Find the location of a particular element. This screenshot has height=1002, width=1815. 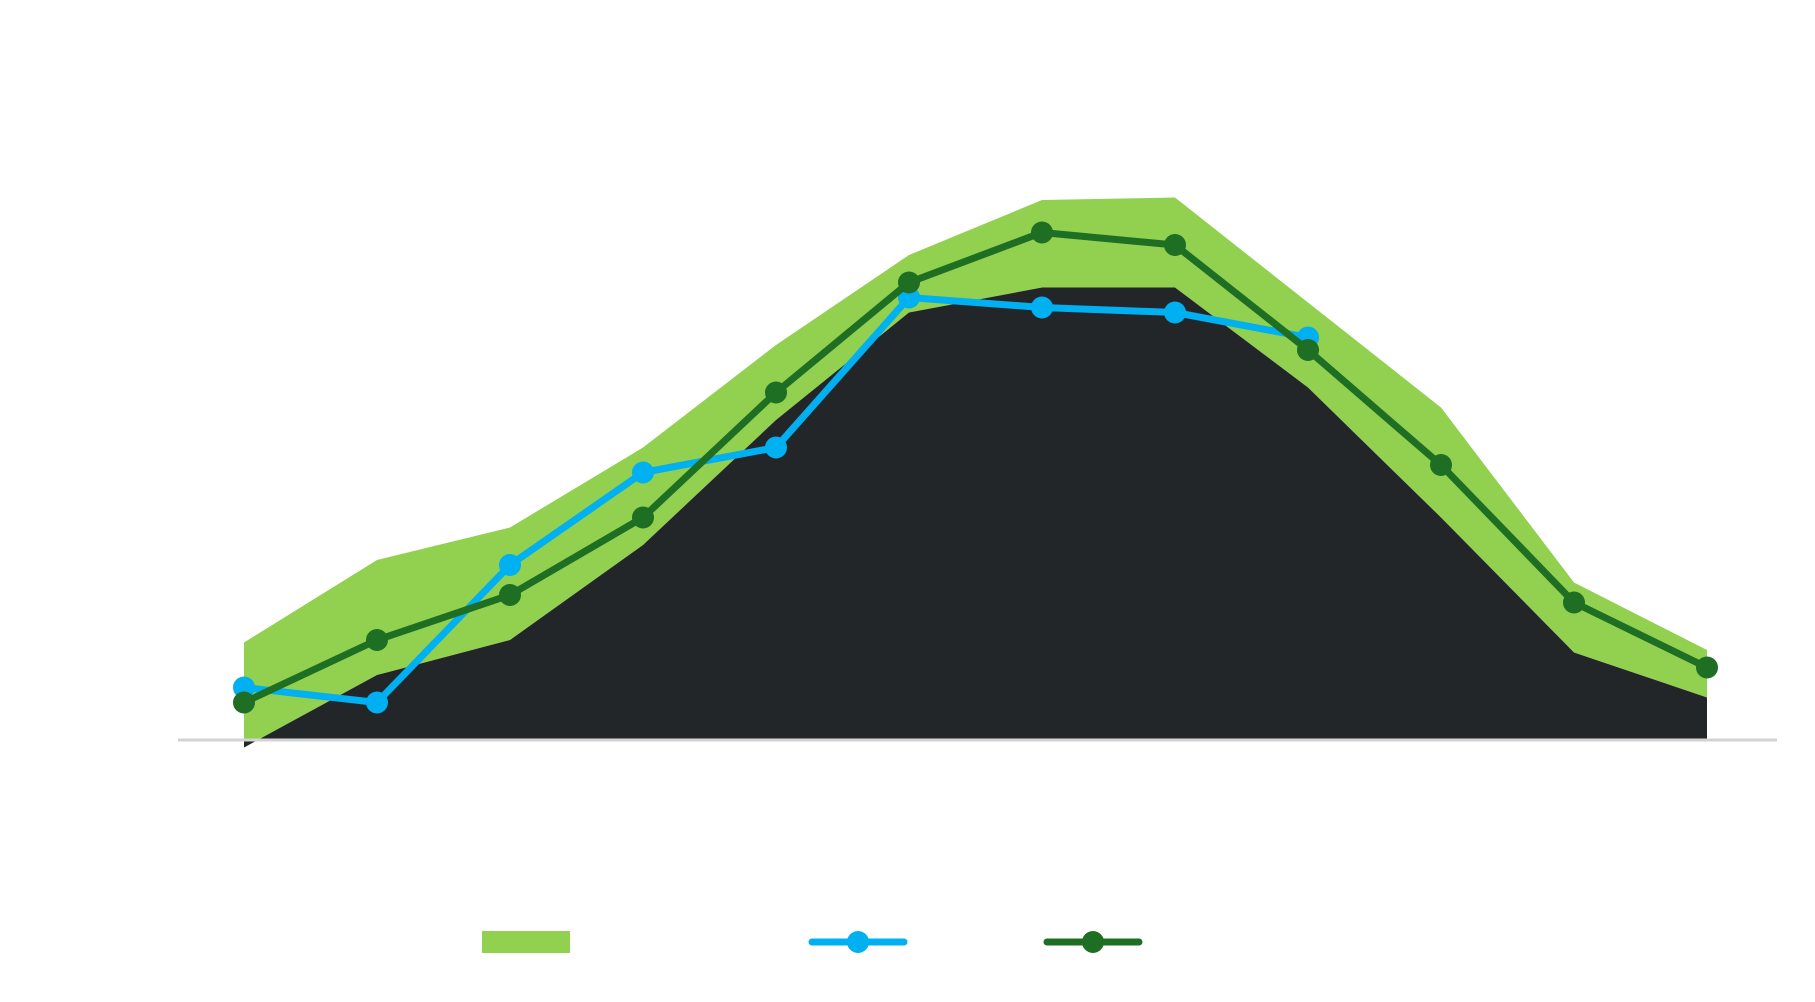

legend-swatch-series-1-marker is located at coordinates (858, 942).